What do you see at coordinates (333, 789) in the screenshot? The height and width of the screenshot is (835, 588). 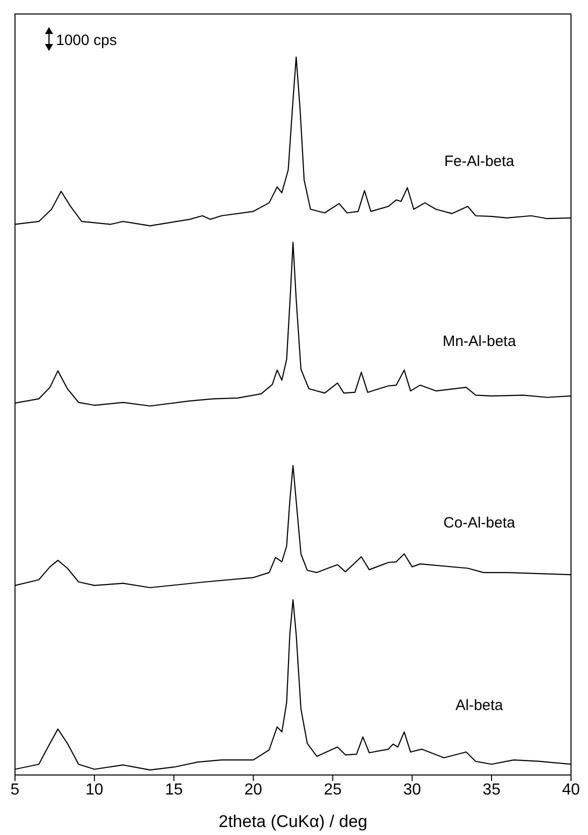 I see `x-tick-label: 25` at bounding box center [333, 789].